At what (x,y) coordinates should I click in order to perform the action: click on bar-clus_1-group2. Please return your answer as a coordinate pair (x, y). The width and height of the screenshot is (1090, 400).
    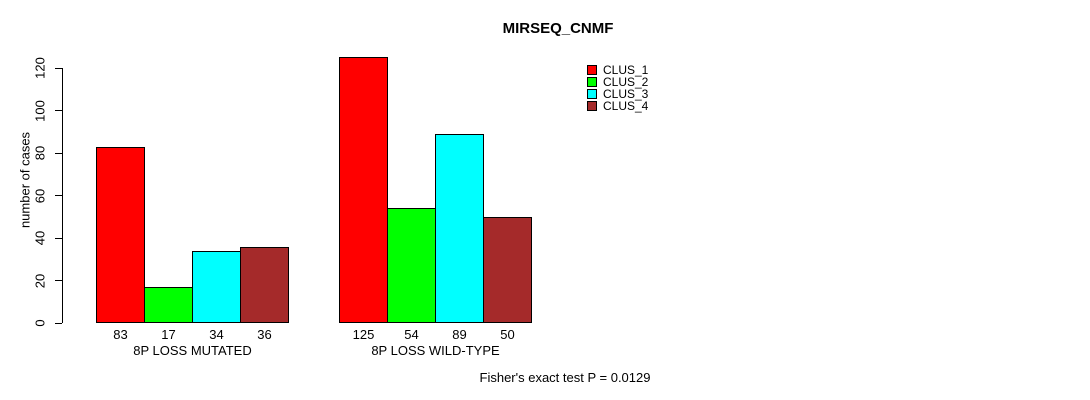
    Looking at the image, I should click on (363, 190).